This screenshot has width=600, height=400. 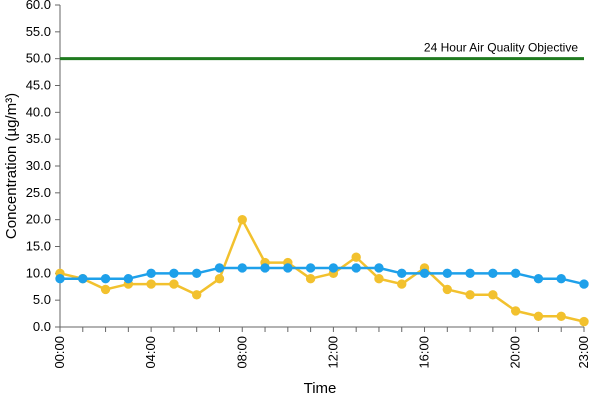 What do you see at coordinates (515, 352) in the screenshot?
I see `x-tick-label: 20:00` at bounding box center [515, 352].